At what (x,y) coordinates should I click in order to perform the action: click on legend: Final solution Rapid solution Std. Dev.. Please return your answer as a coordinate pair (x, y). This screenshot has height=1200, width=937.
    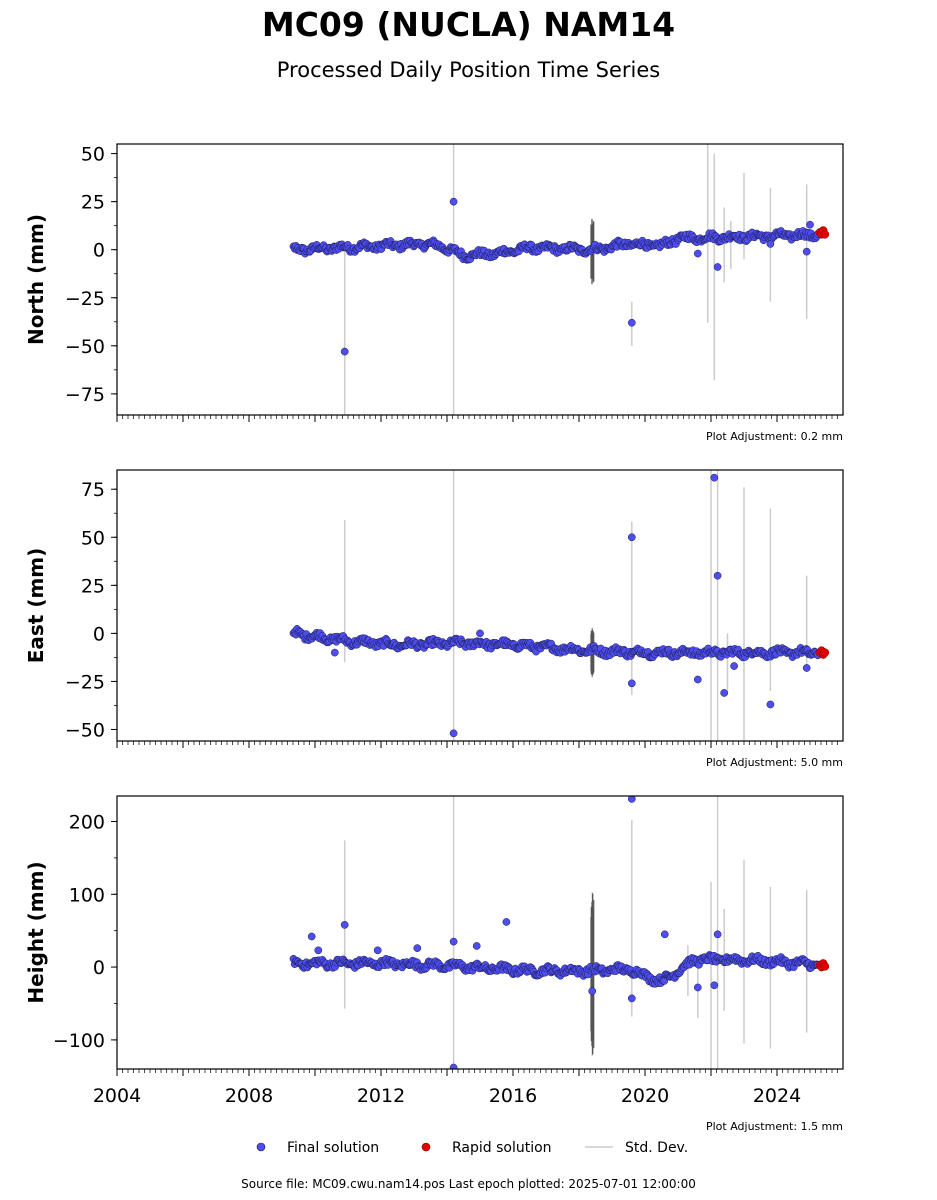
    Looking at the image, I should click on (472, 1148).